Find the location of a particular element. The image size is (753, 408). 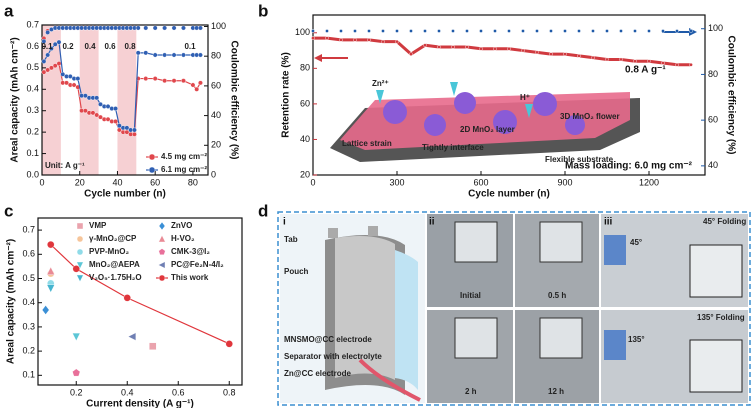

y-tick-label: 0.6 is located at coordinates (32, 46).